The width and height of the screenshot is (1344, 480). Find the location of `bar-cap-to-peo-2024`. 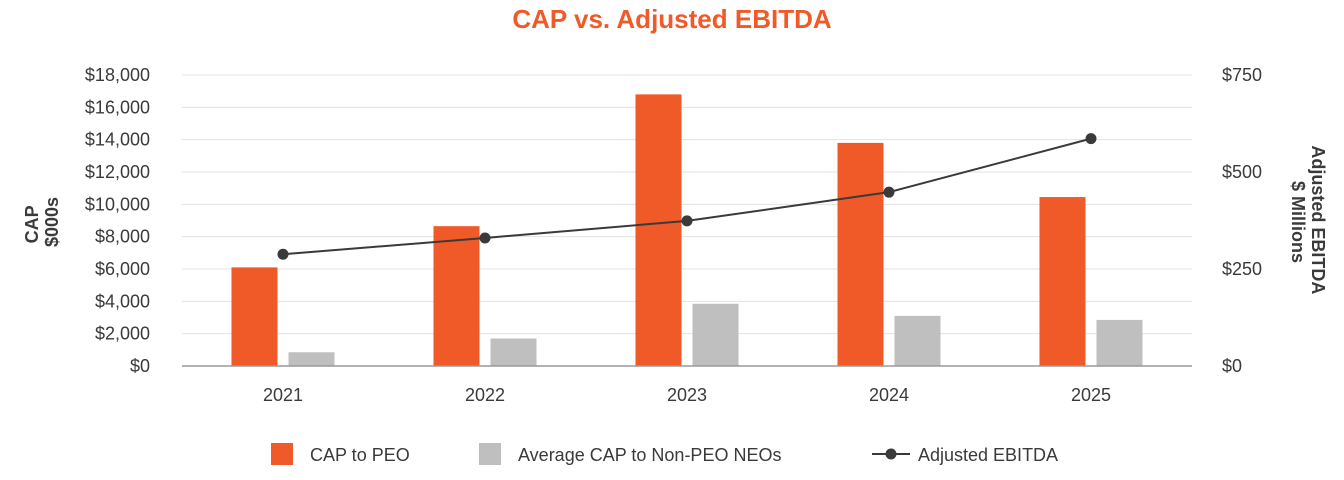

bar-cap-to-peo-2024 is located at coordinates (860, 254).